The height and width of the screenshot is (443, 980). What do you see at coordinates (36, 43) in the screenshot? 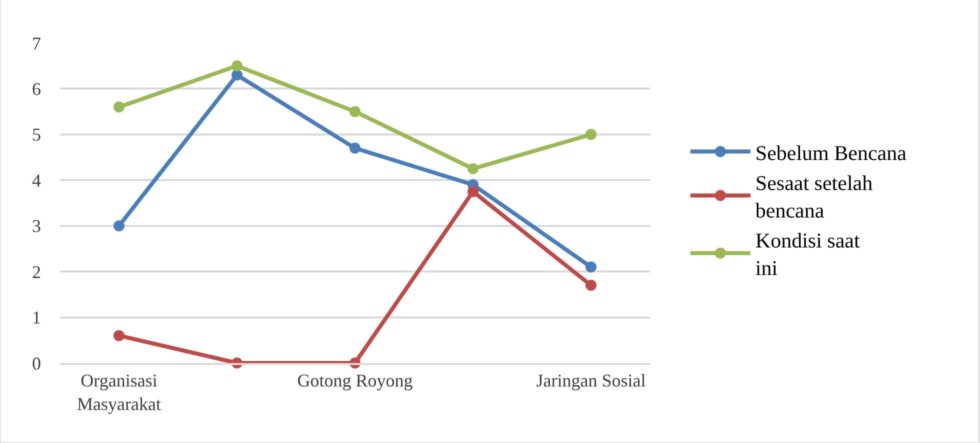
I see `y-tick-label: 7` at bounding box center [36, 43].